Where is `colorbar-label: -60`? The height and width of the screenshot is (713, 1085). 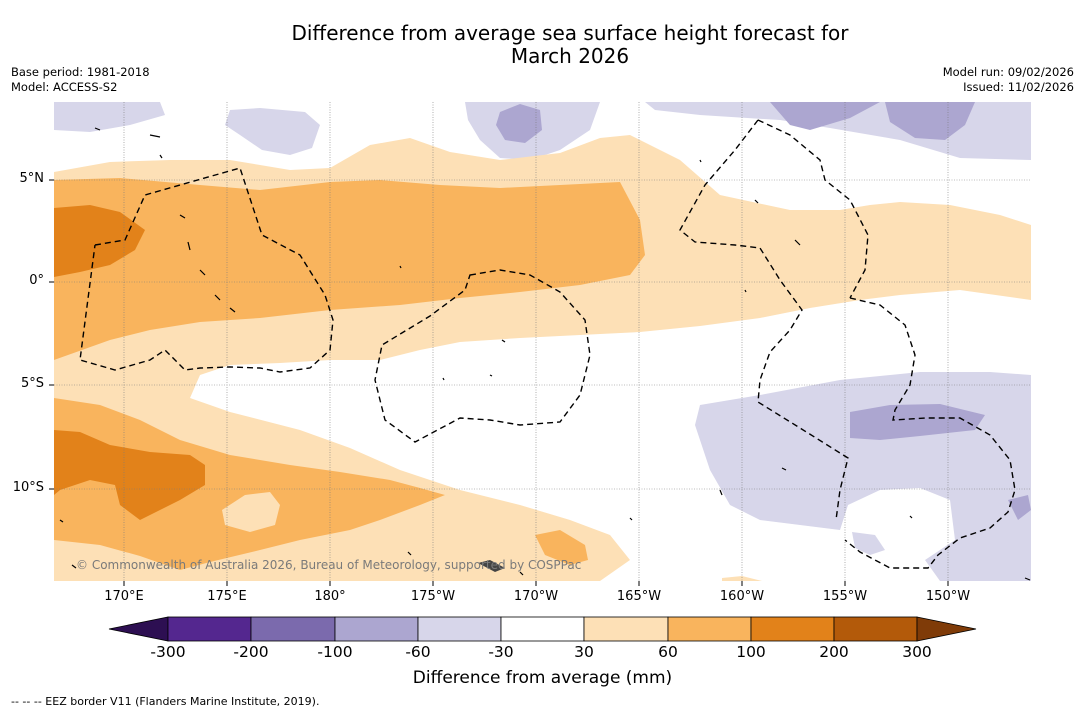 colorbar-label: -60 is located at coordinates (418, 652).